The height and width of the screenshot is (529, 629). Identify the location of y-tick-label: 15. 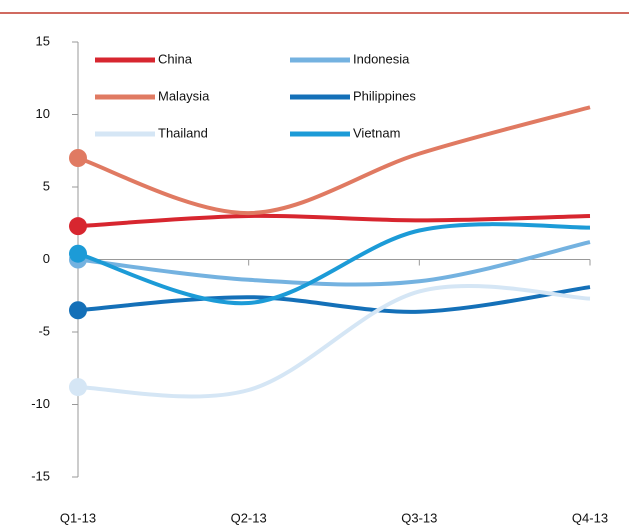
(43, 40).